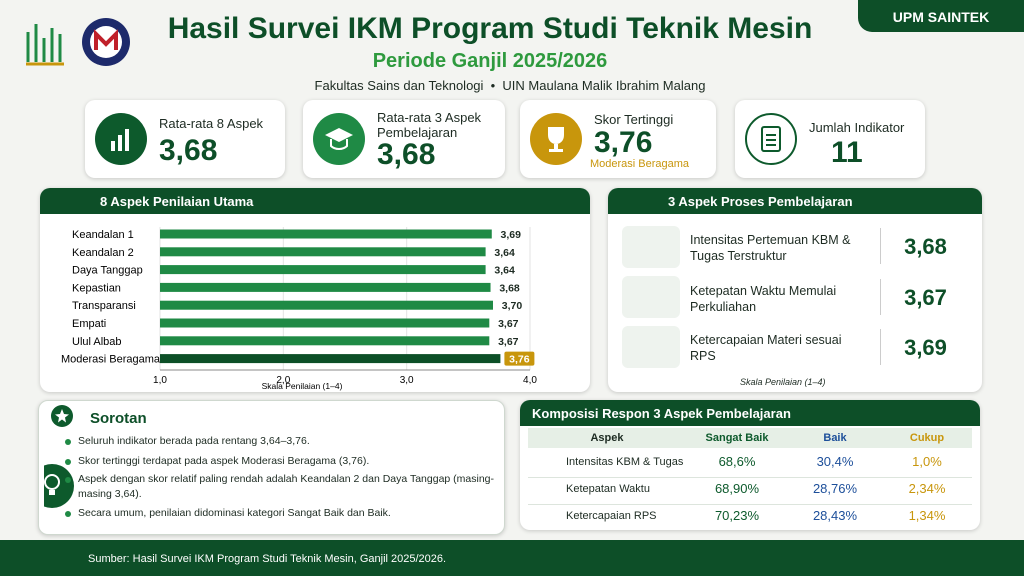 The height and width of the screenshot is (576, 1024). I want to click on card-value: 3,76, so click(623, 142).